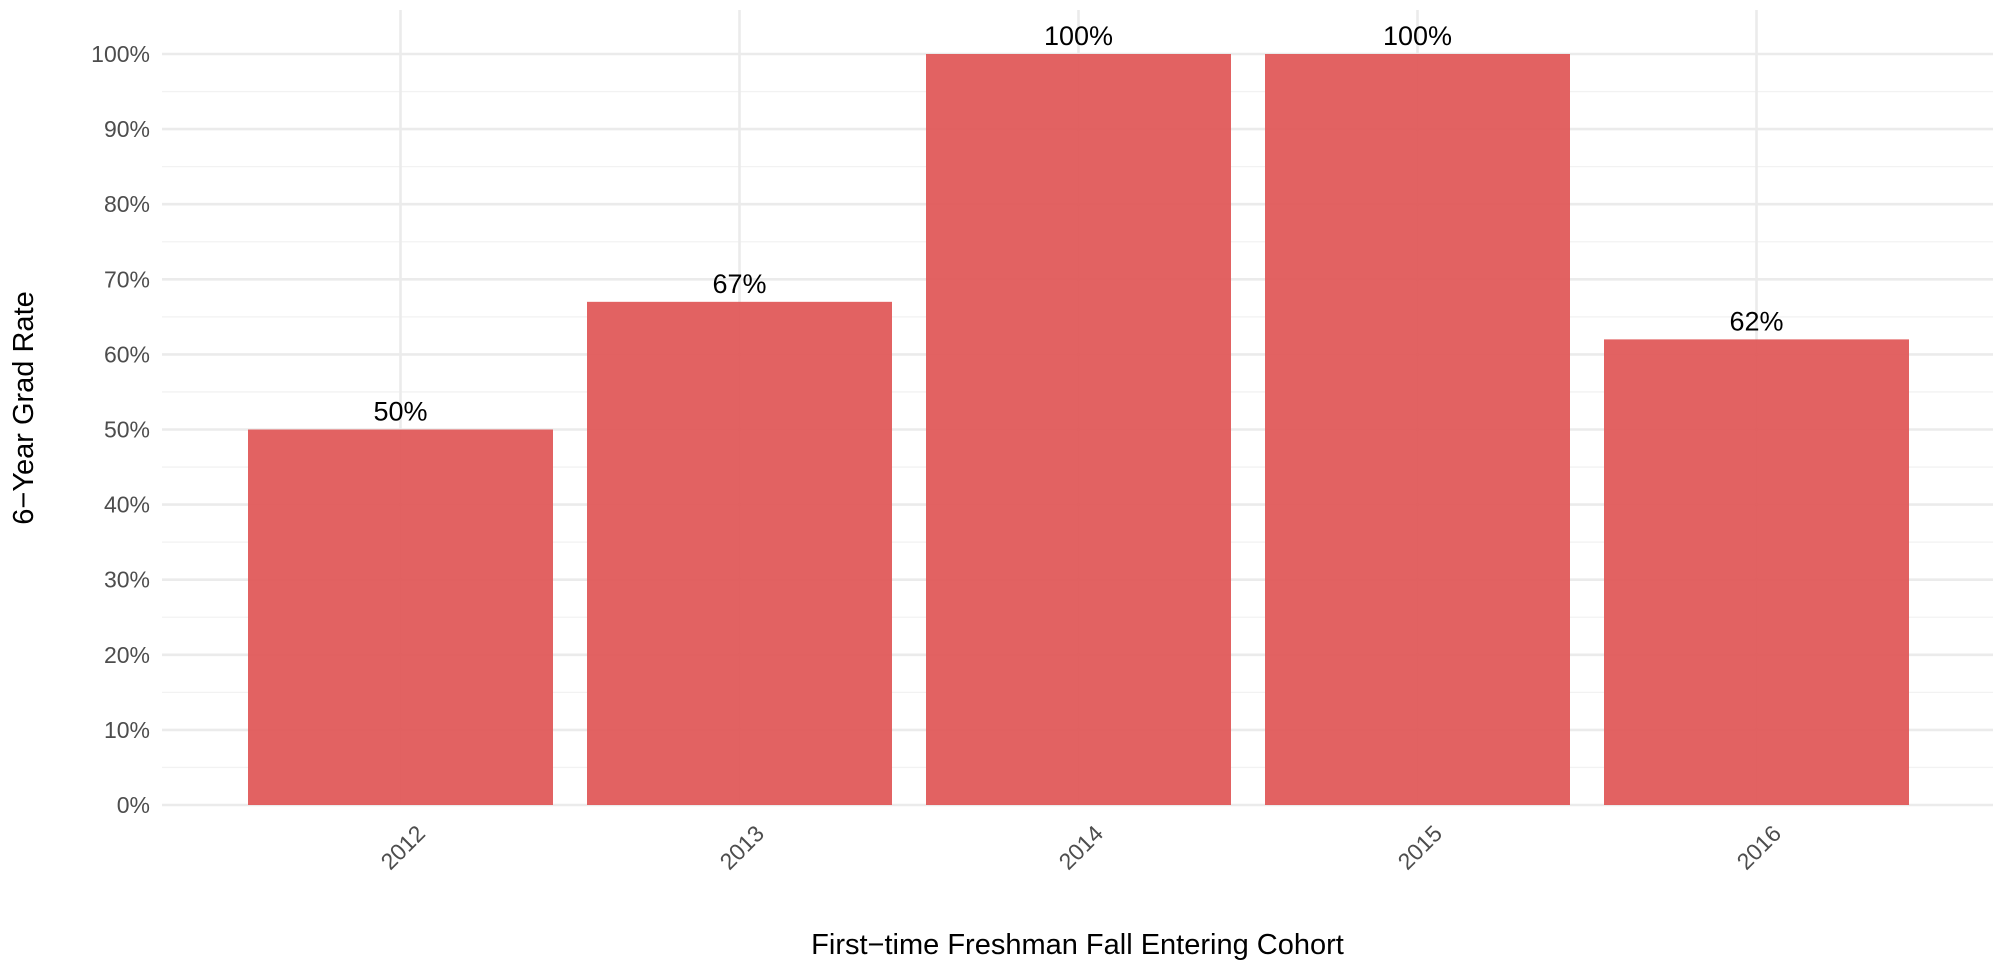 The image size is (1993, 964). I want to click on data-label: 67%, so click(739, 284).